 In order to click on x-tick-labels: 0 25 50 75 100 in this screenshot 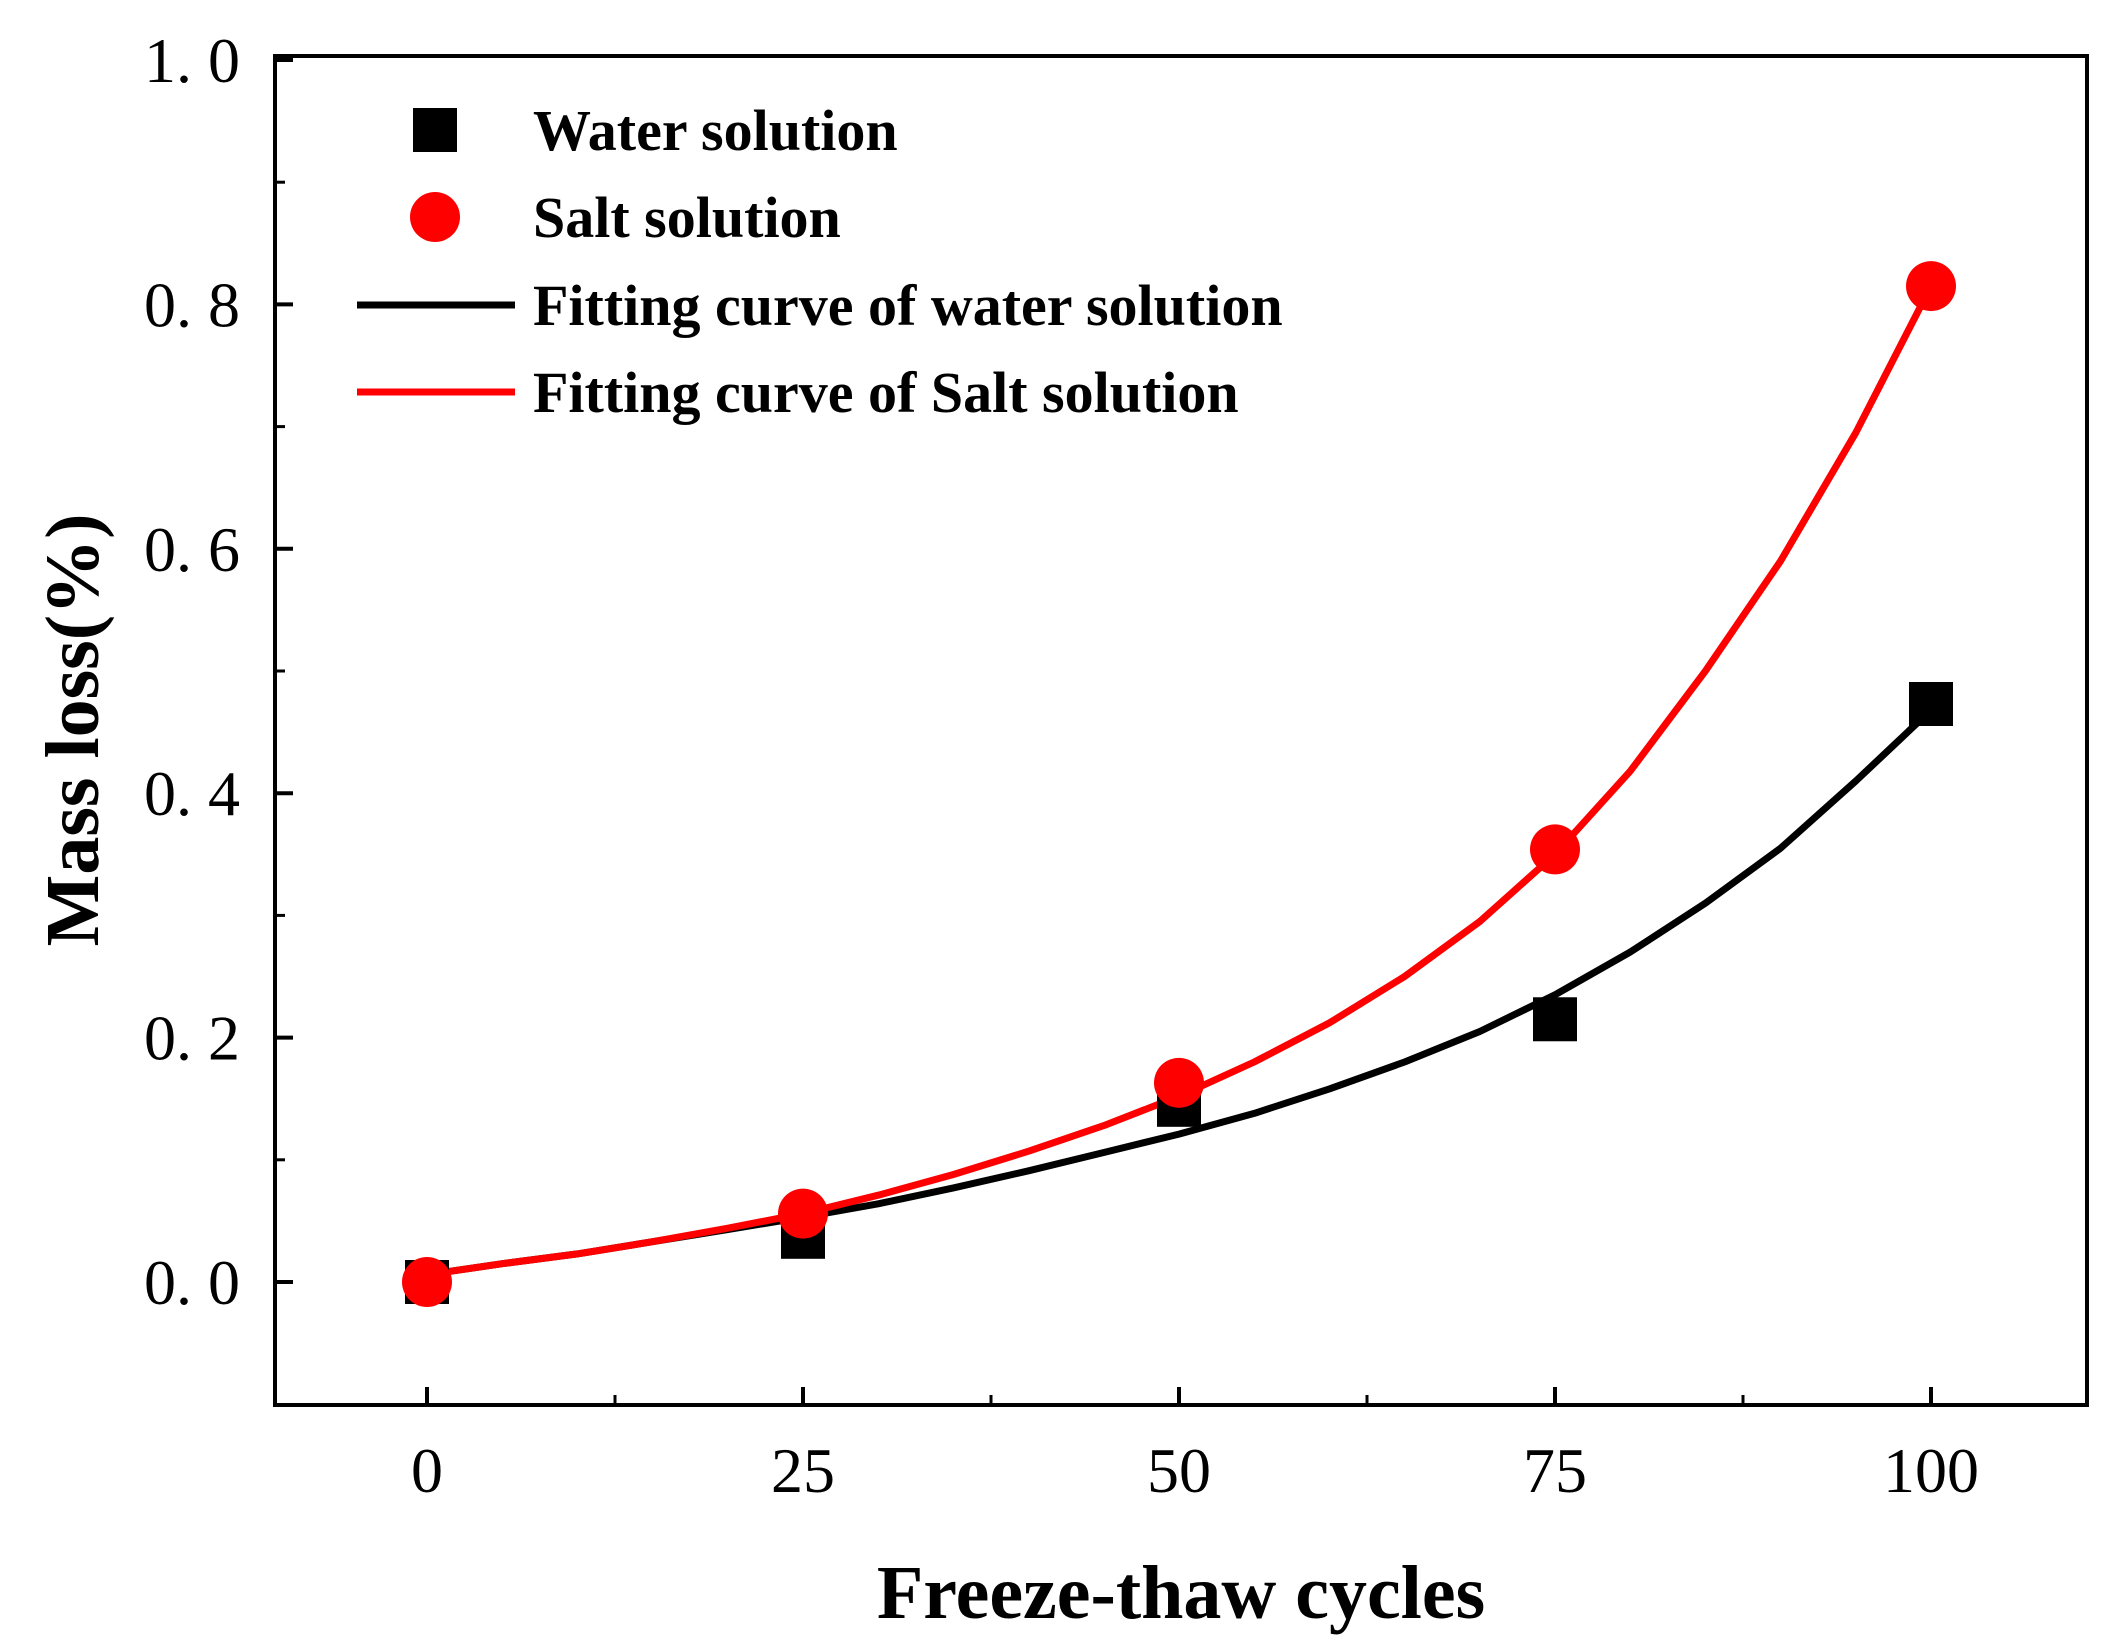, I will do `click(1195, 1470)`.